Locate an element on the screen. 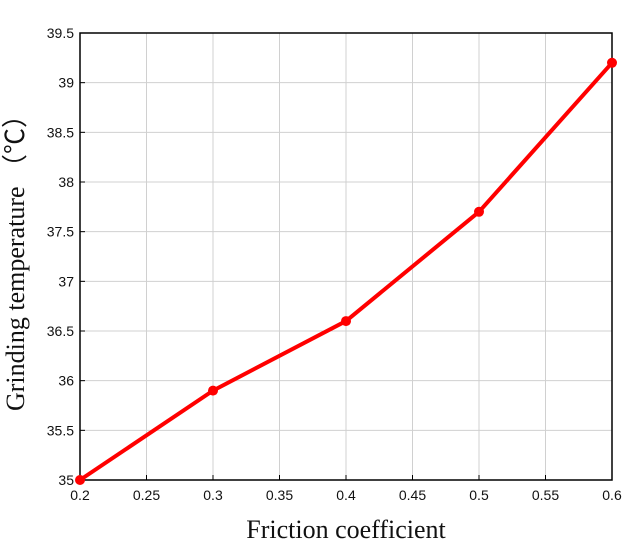  x-axis: 0.2 0.25 0.3 0.35 0.4 0.45 0.5 0.55 0.6 is located at coordinates (346, 489).